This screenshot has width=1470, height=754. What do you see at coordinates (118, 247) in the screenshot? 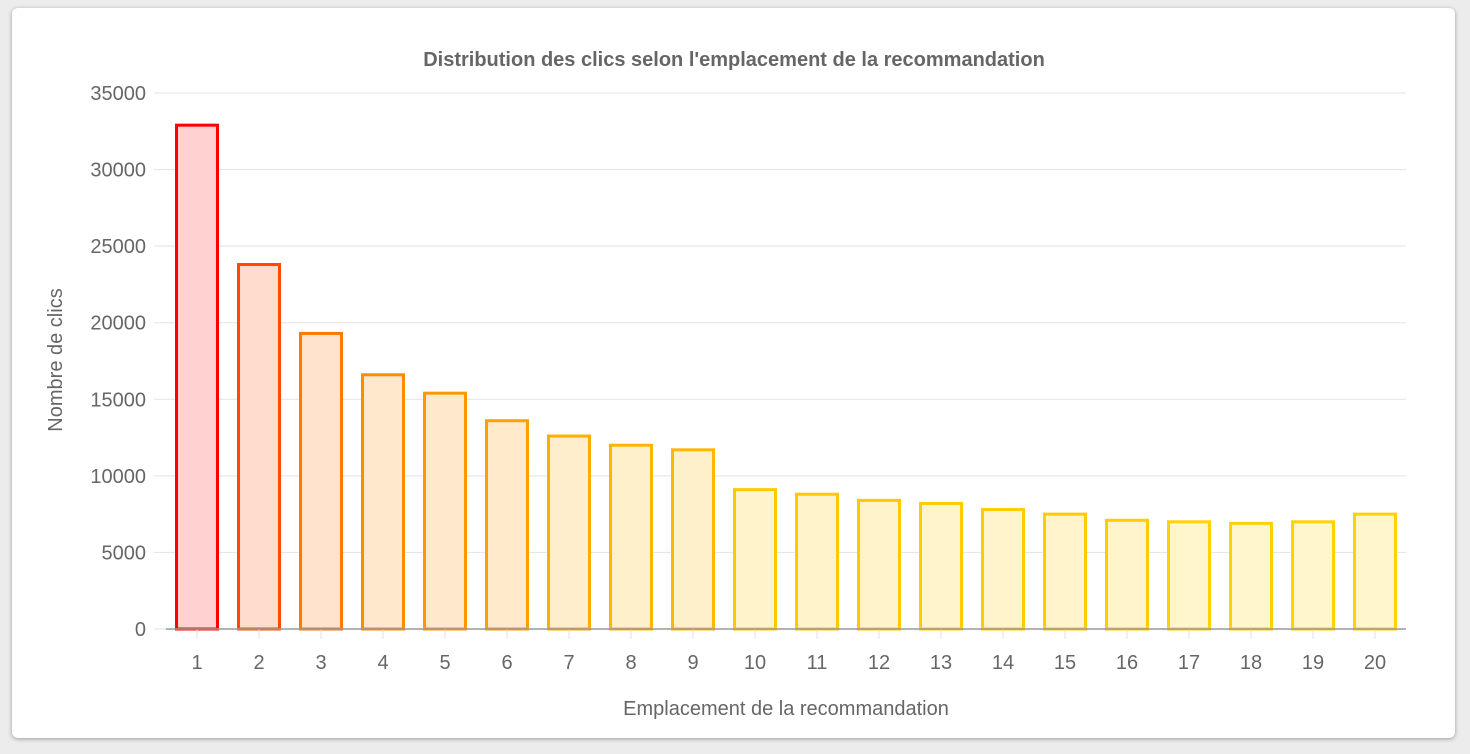
I see `y-tick-label: 25000` at bounding box center [118, 247].